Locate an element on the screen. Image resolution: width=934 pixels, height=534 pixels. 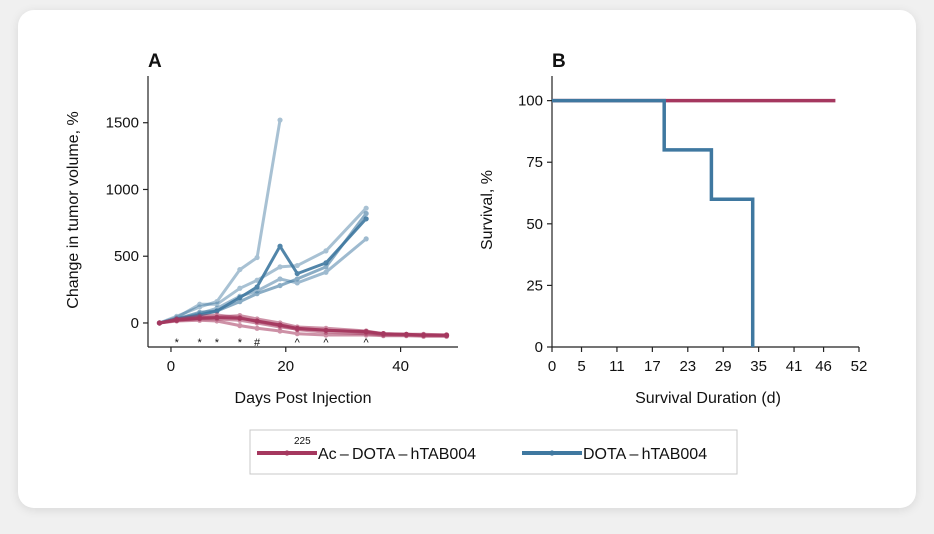
panel-a-ytick-label: 500 is located at coordinates (126, 256).